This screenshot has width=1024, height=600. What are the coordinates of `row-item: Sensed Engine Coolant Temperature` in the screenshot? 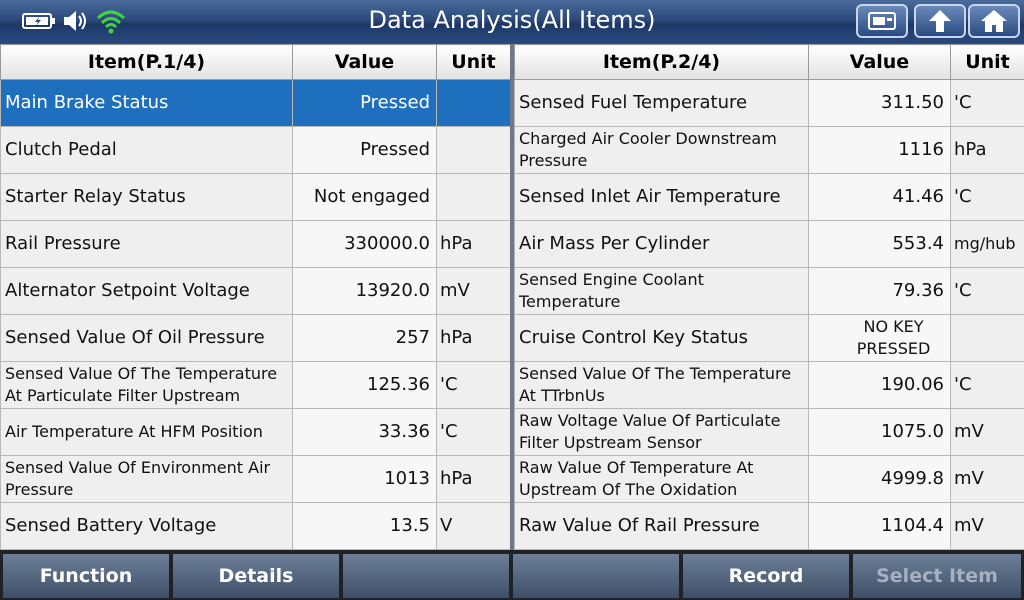 It's located at (661, 291).